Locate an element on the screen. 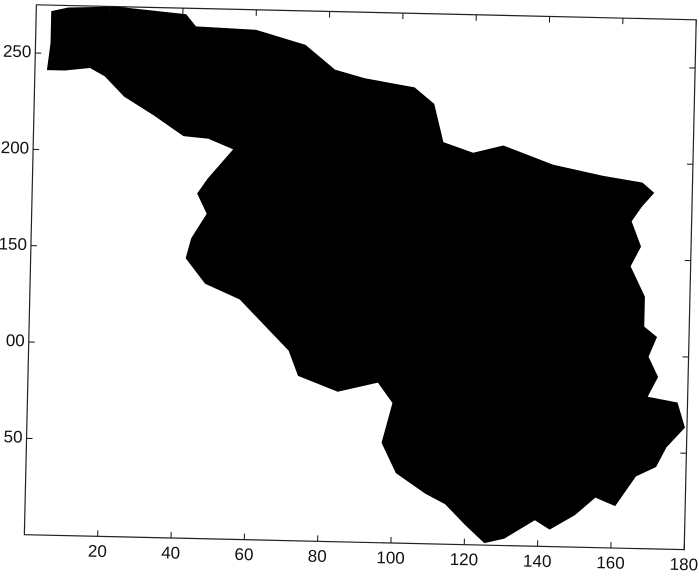  x-tick-label: 120 is located at coordinates (464, 560).